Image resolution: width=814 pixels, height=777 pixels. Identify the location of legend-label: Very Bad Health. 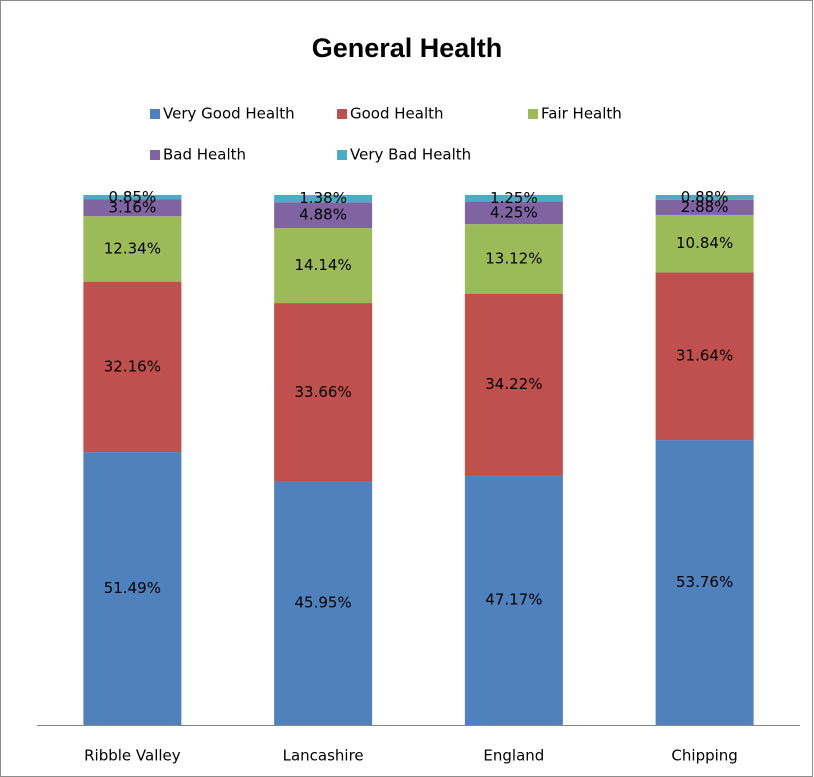
(410, 155).